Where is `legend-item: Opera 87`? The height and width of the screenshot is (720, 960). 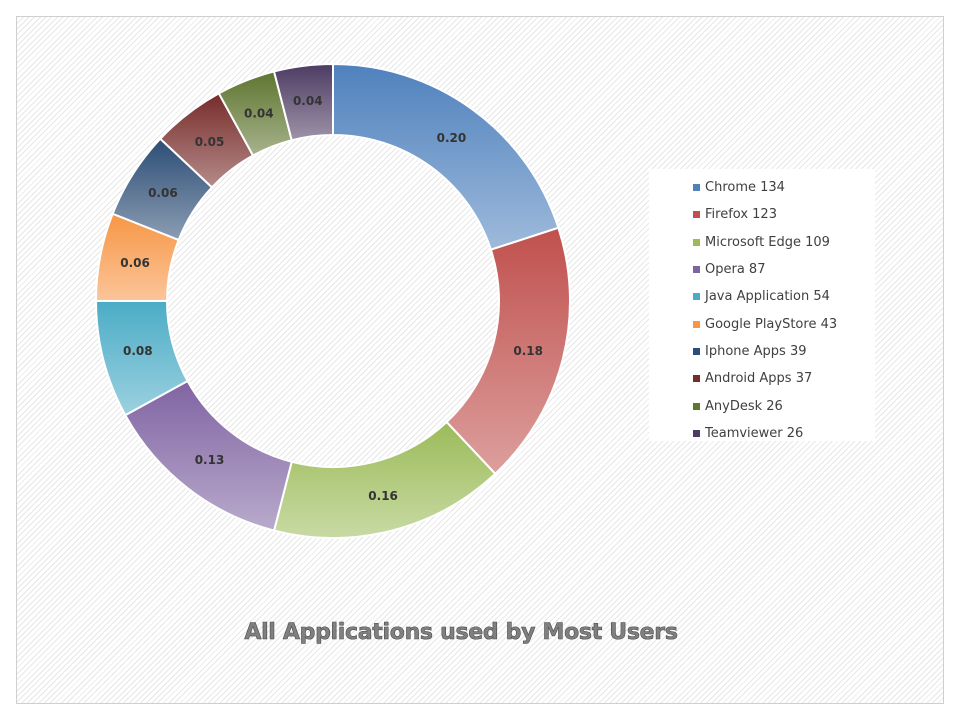
legend-item: Opera 87 is located at coordinates (784, 269).